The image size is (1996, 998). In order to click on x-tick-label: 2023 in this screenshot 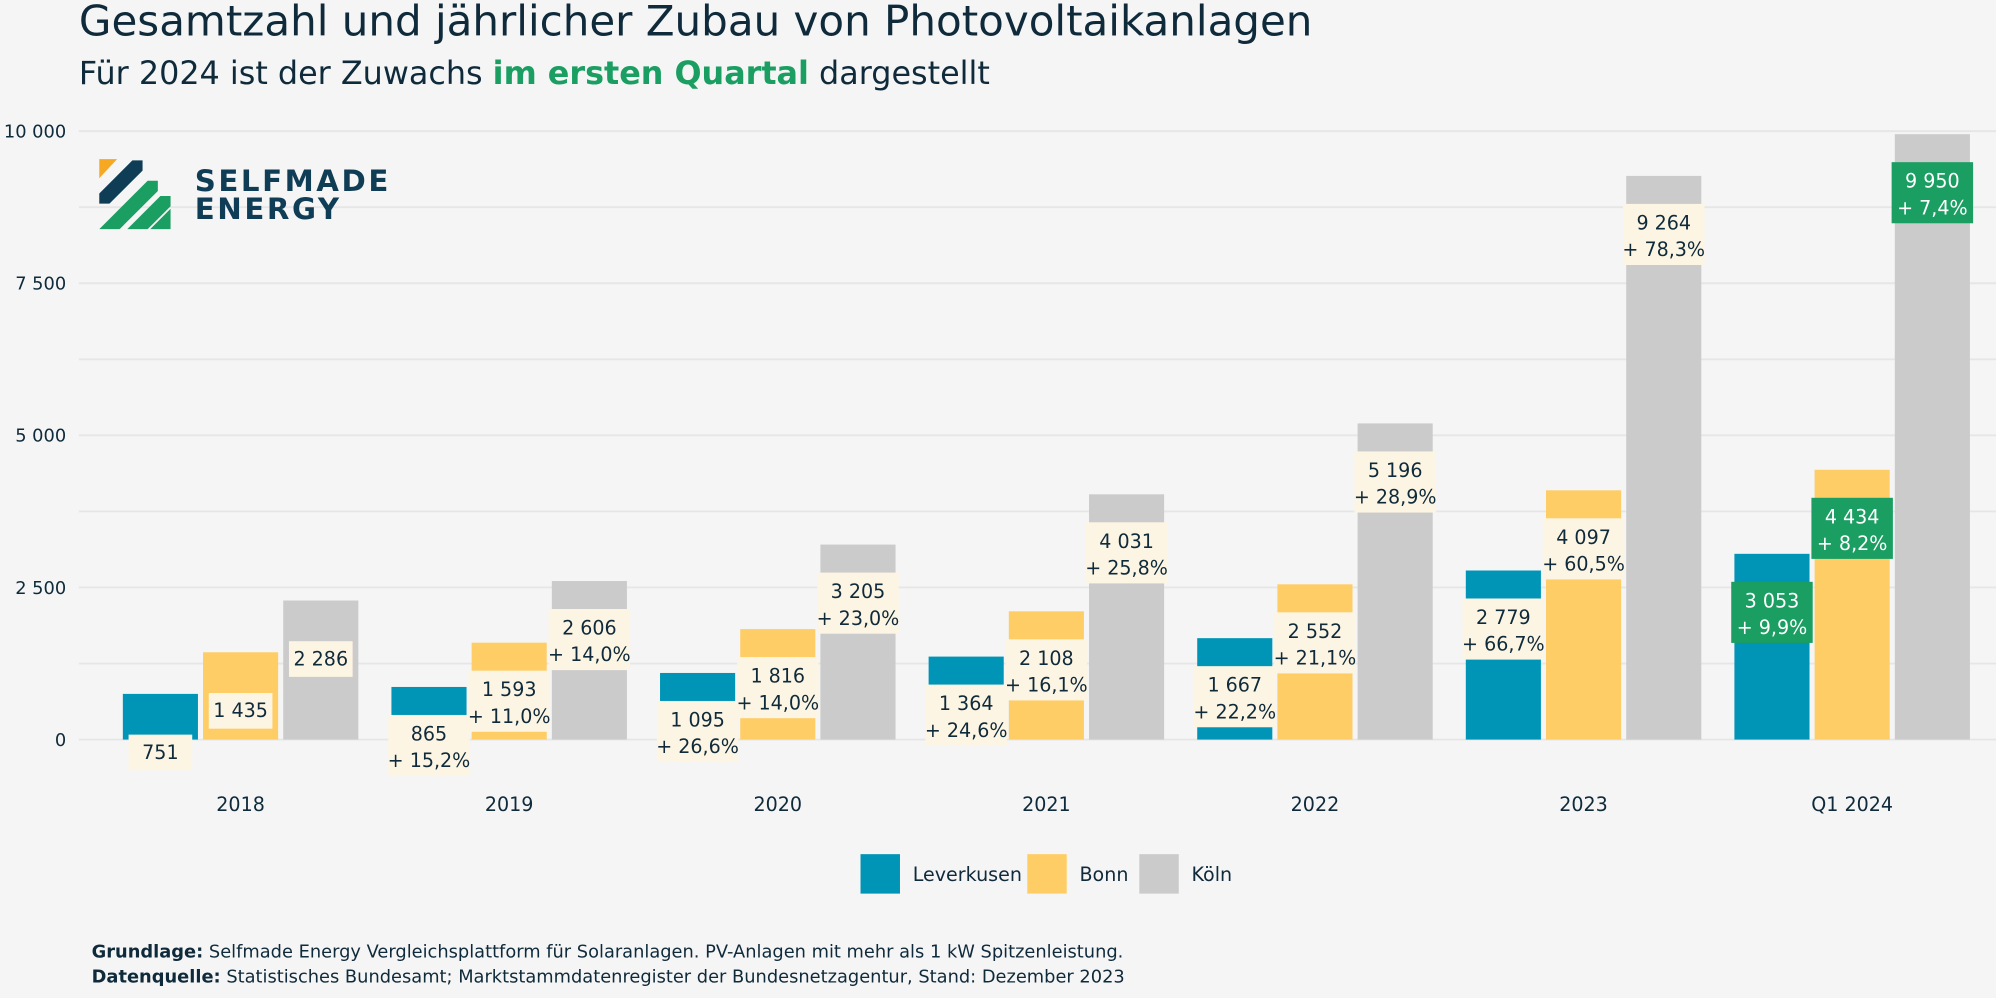, I will do `click(1583, 804)`.